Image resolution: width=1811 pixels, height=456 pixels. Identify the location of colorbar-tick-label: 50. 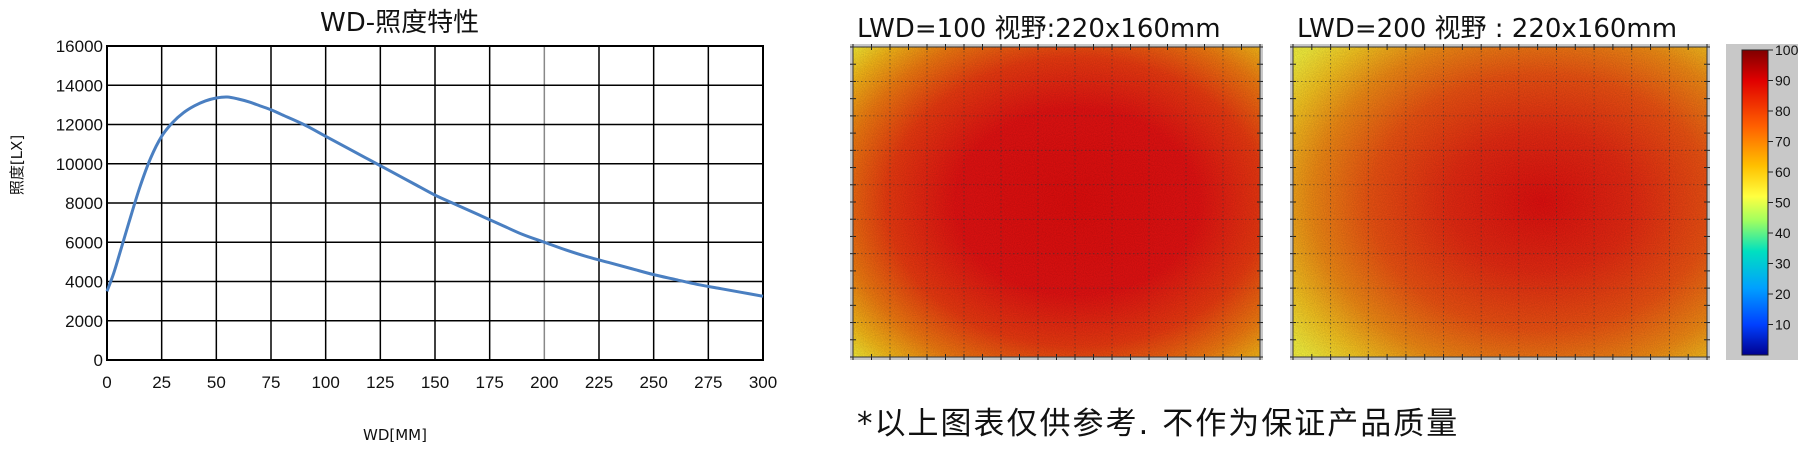
(1783, 203).